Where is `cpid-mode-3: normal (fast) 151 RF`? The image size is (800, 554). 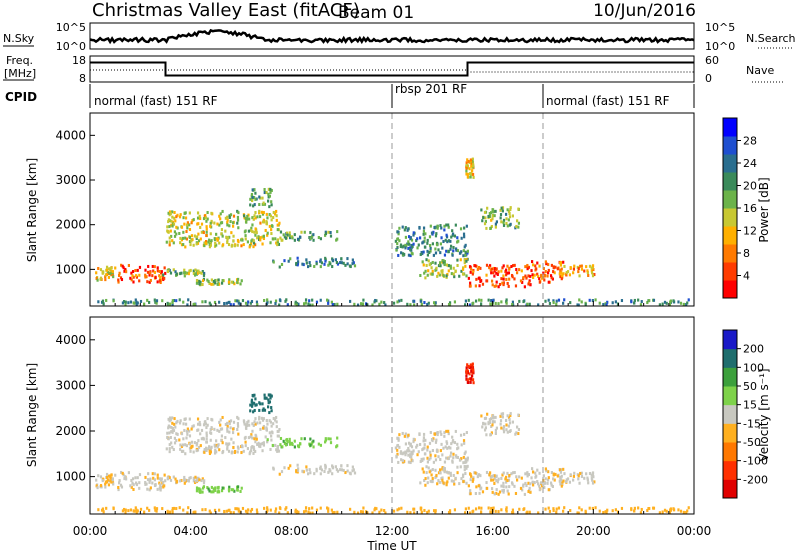 cpid-mode-3: normal (fast) 151 RF is located at coordinates (608, 101).